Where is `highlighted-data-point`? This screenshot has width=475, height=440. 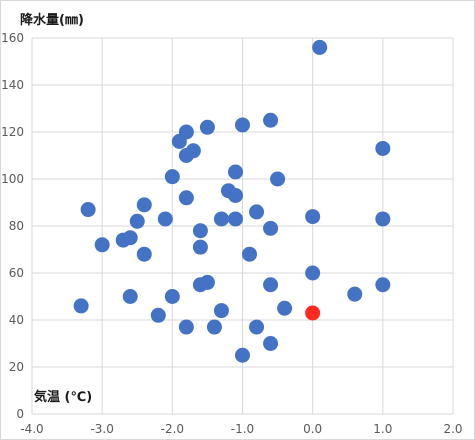 highlighted-data-point is located at coordinates (313, 313).